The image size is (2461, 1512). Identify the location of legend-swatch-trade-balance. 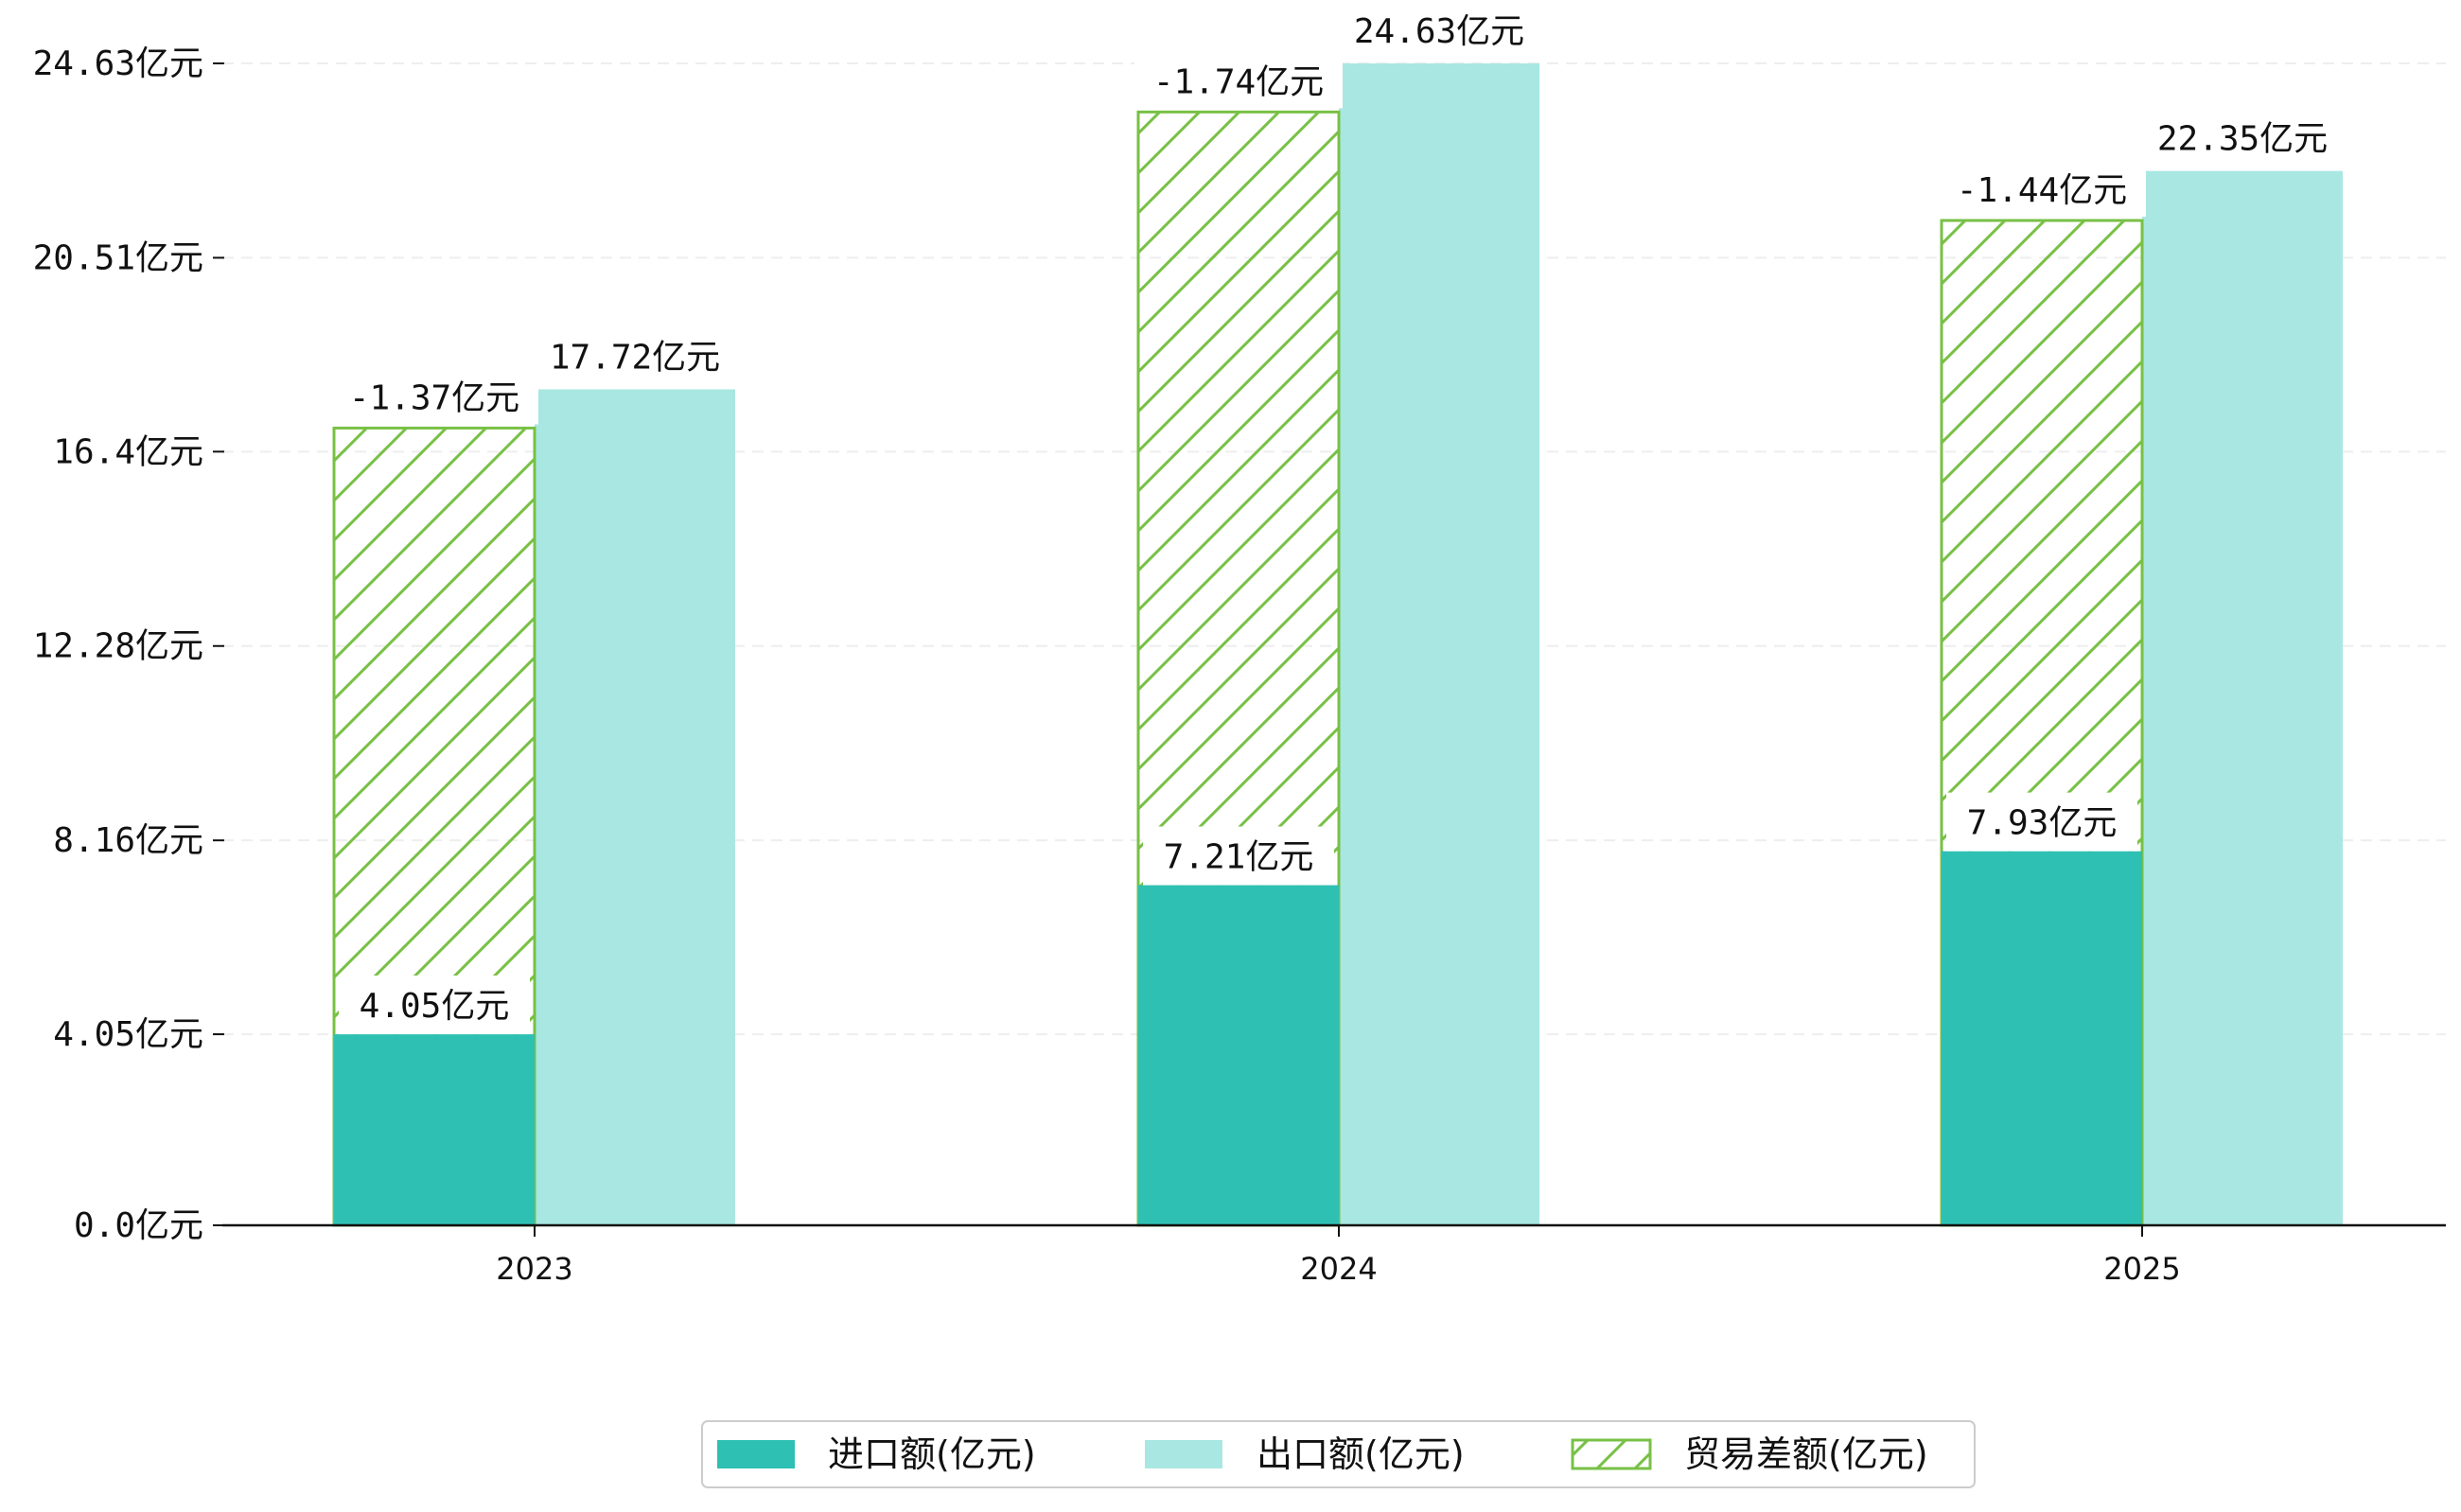
(1611, 1454).